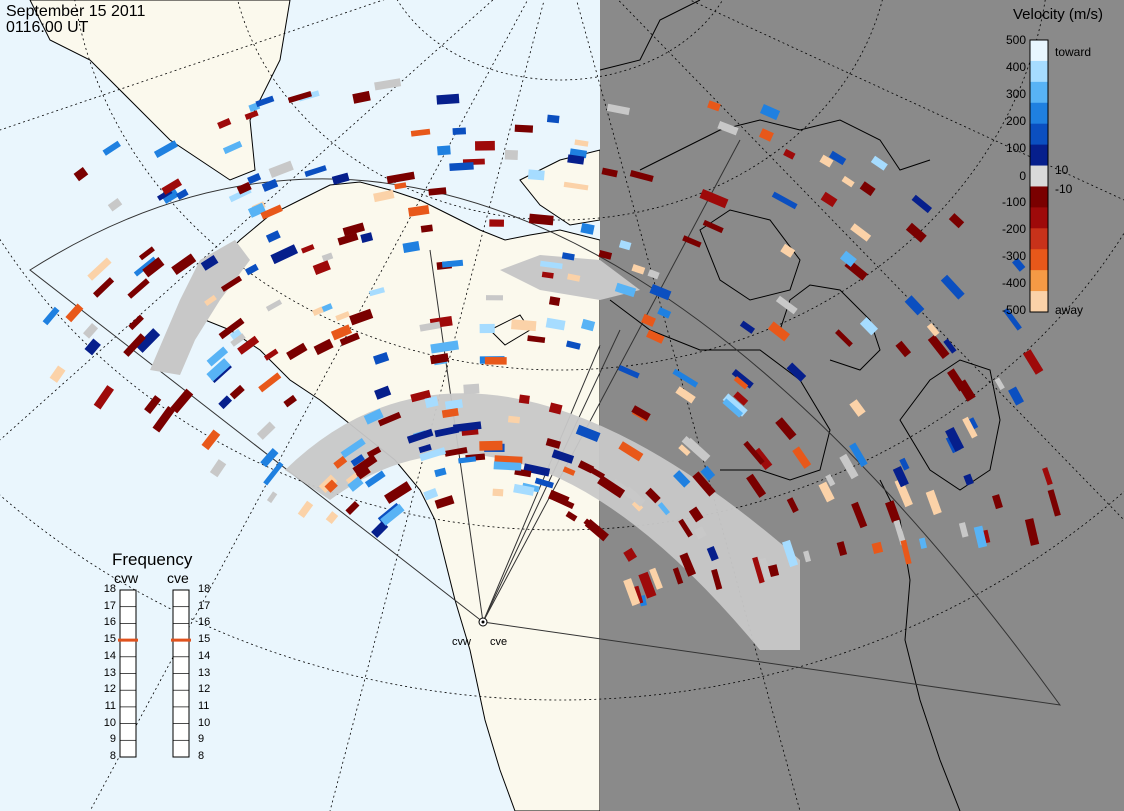  Describe the element at coordinates (1062, 170) in the screenshot. I see `colorbar-tick: 10` at that location.